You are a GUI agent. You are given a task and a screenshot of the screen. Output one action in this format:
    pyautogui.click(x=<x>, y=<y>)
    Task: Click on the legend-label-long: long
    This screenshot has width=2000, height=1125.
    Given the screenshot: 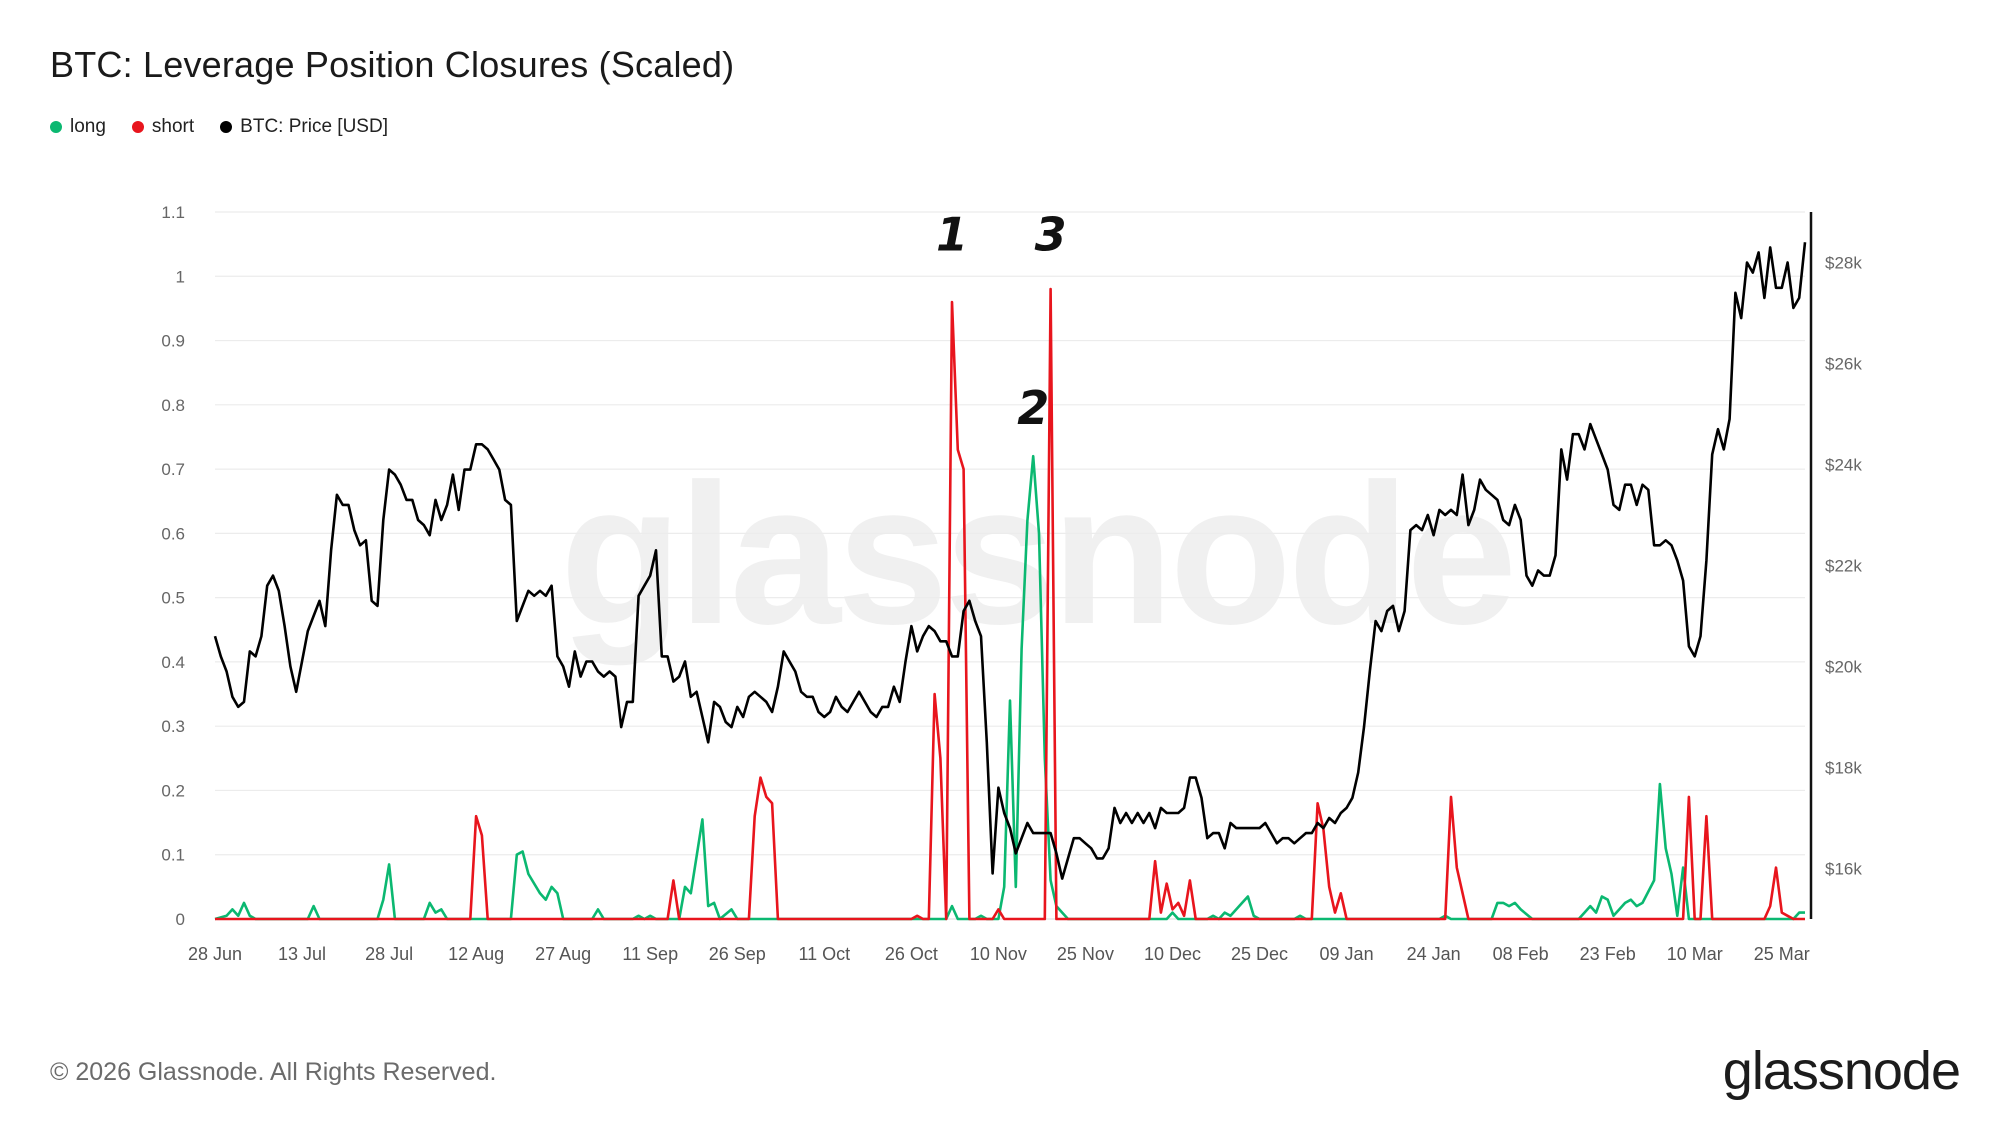 What is the action you would take?
    pyautogui.click(x=88, y=126)
    